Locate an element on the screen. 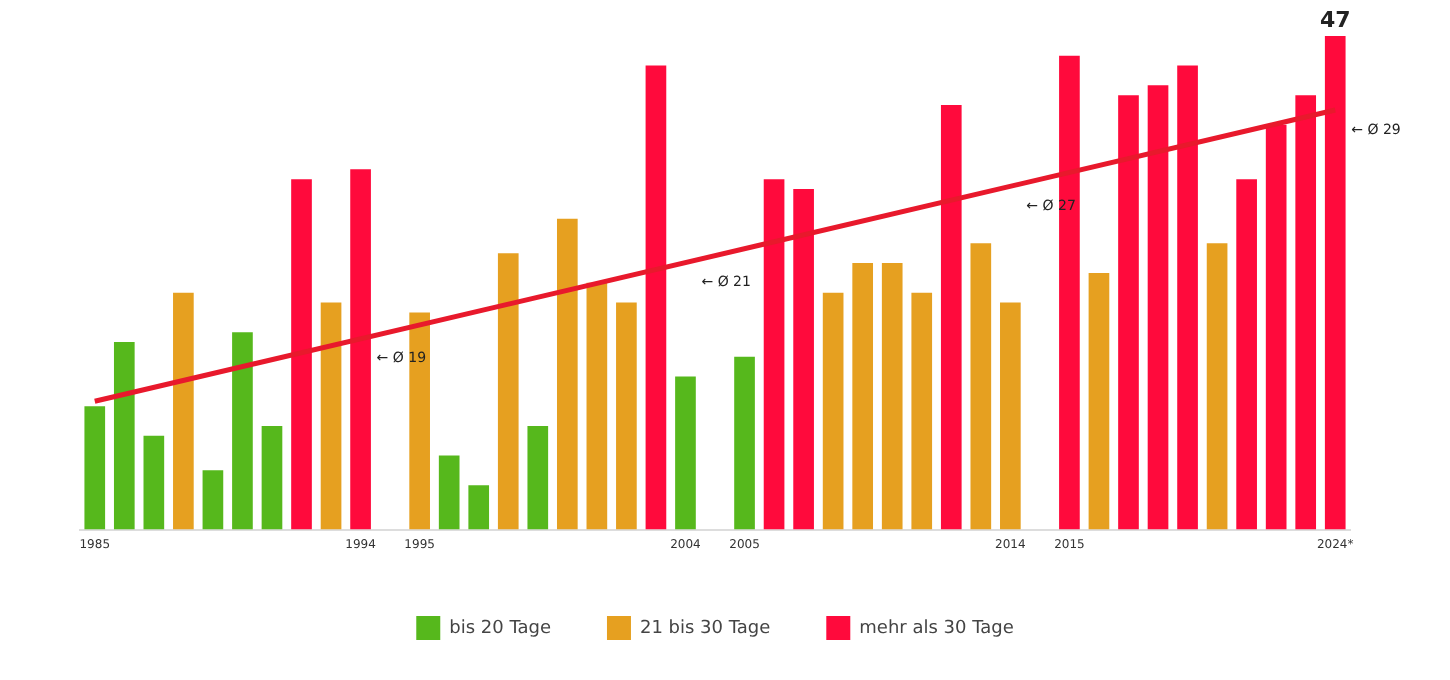  legend-label: 21 bis 30 Tage is located at coordinates (705, 628).